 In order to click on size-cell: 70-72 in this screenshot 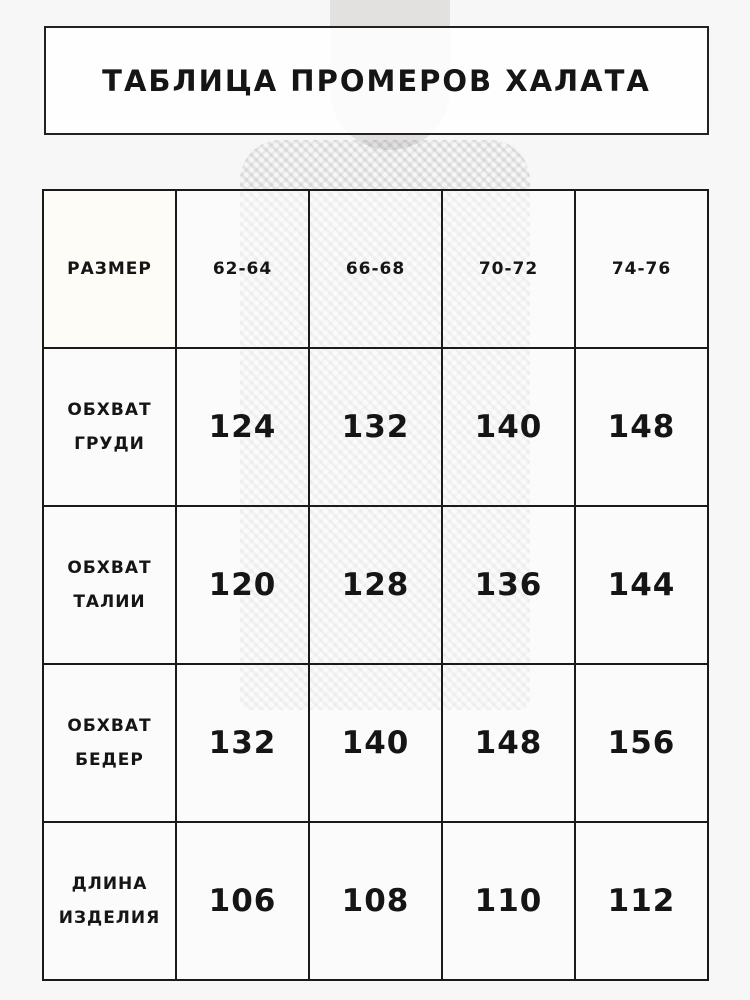, I will do `click(508, 269)`.